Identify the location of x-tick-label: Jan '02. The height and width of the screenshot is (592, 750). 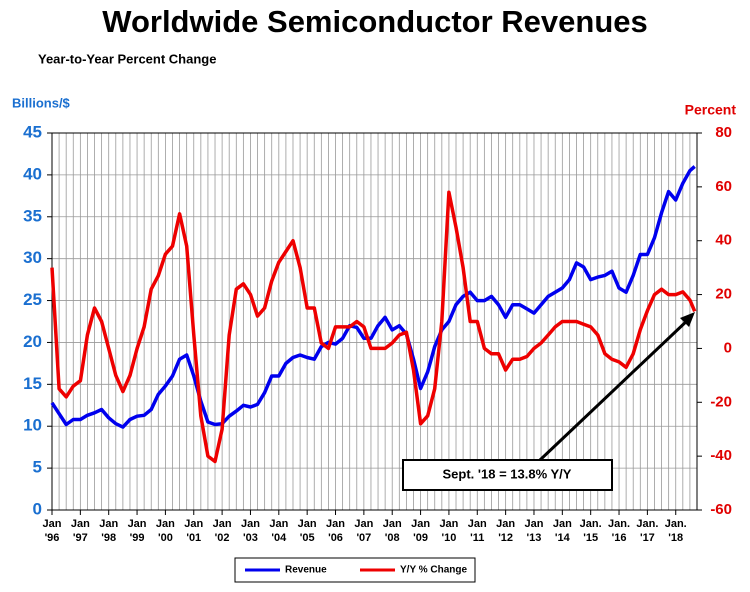
(222, 531).